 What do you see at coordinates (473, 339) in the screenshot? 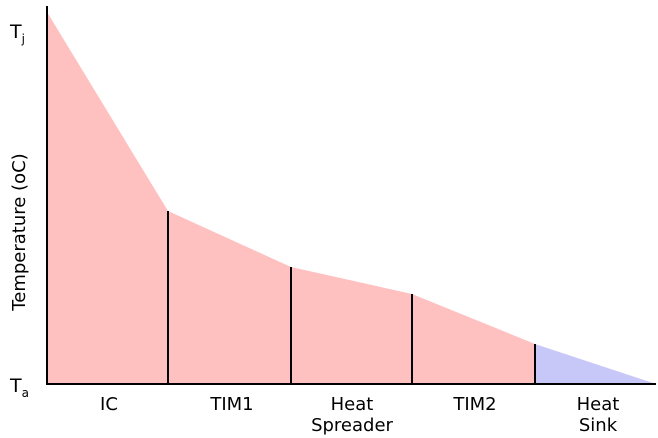
I see `region-tim2` at bounding box center [473, 339].